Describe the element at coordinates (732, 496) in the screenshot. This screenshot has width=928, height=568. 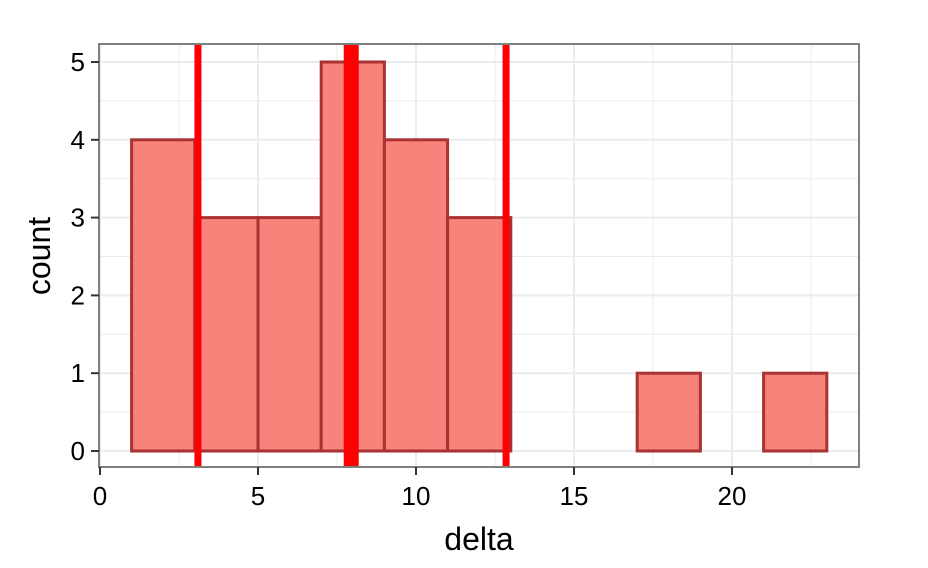
I see `x-tick-label: 20` at that location.